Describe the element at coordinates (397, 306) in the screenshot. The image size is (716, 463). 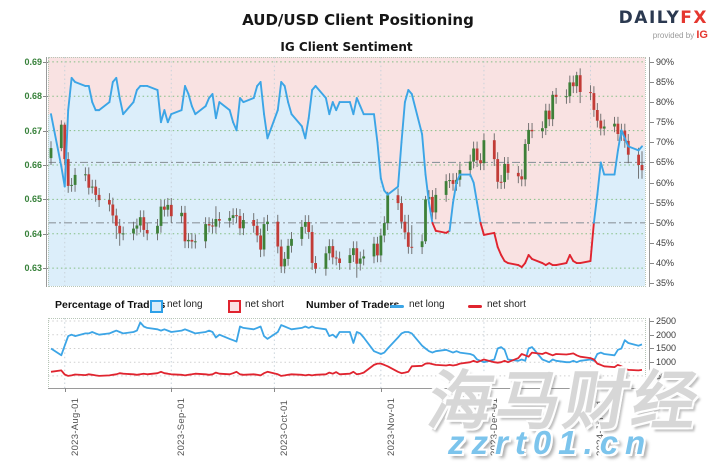
I see `net-long-line-icon` at that location.